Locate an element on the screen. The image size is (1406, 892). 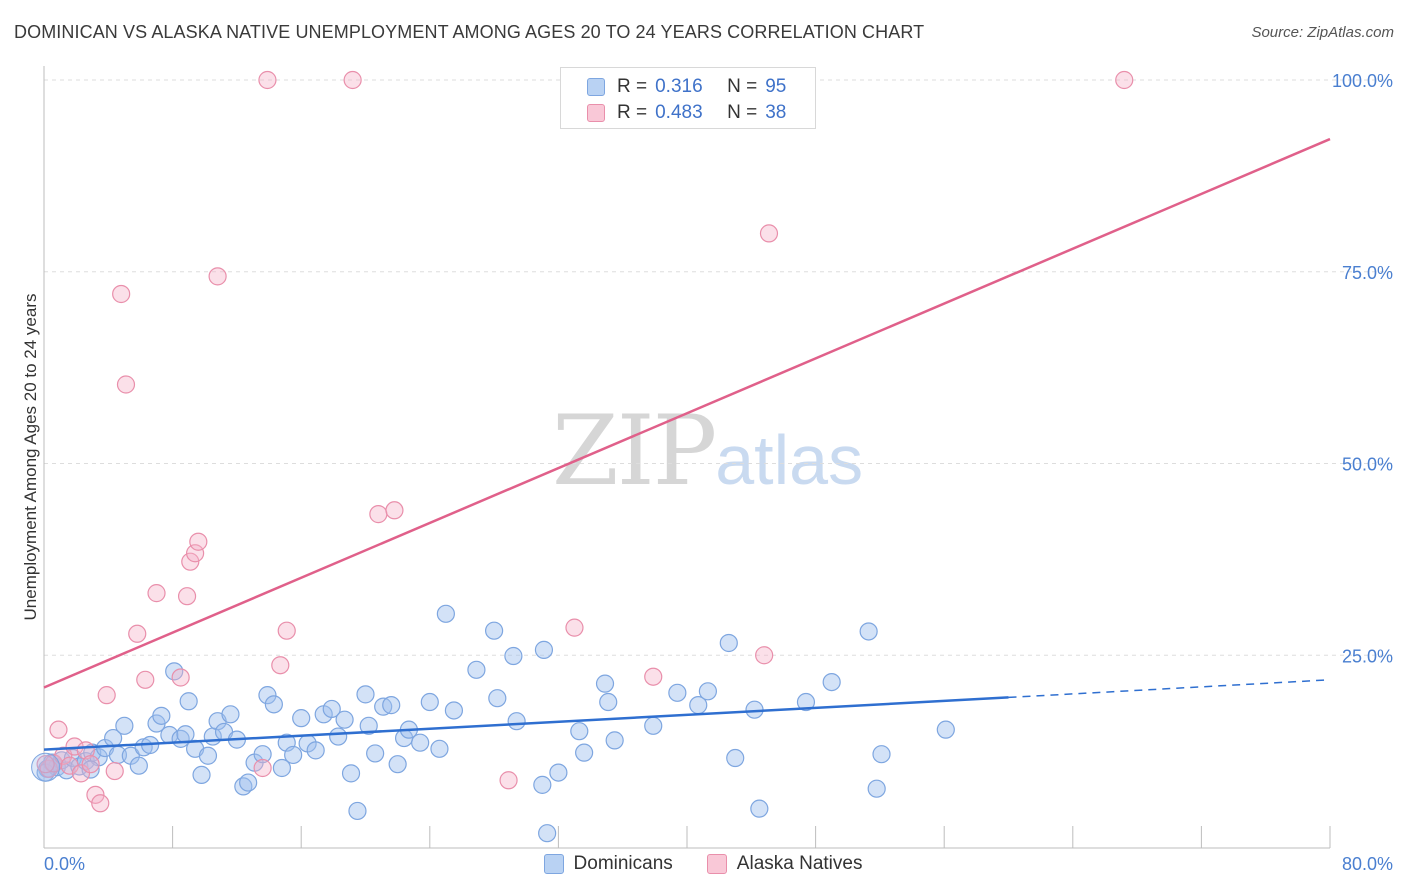
source-label: Source: ZipAtlas.com is located at coordinates (1322, 32).